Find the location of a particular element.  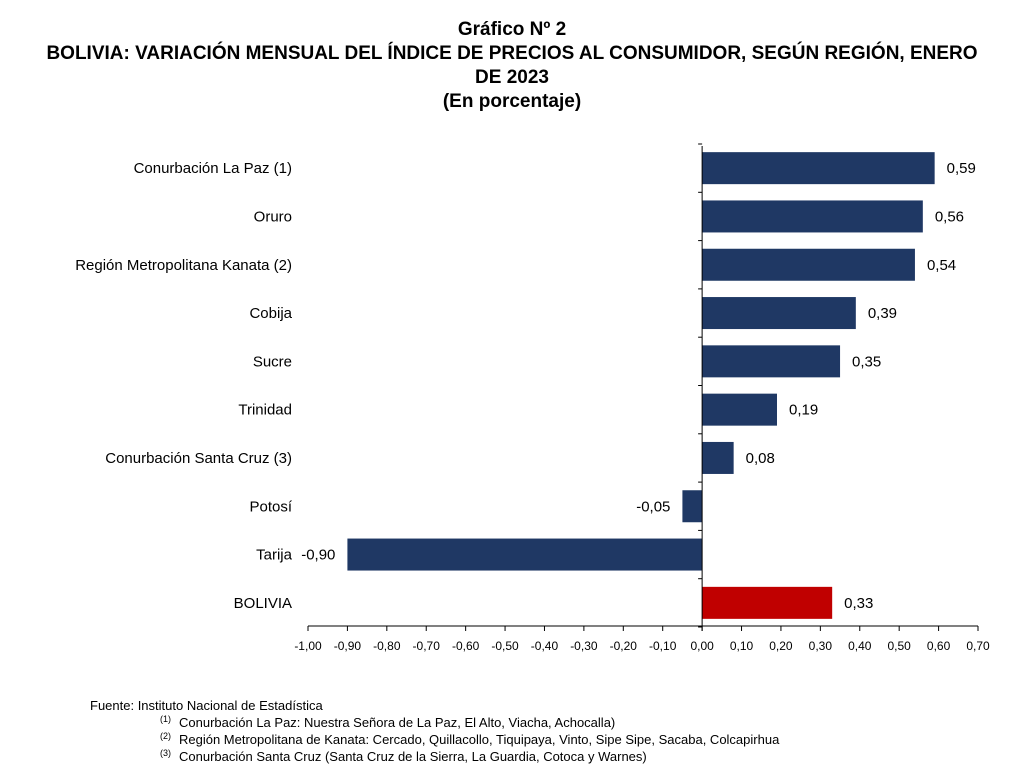

x-tick-label: -0,30 is located at coordinates (584, 646).